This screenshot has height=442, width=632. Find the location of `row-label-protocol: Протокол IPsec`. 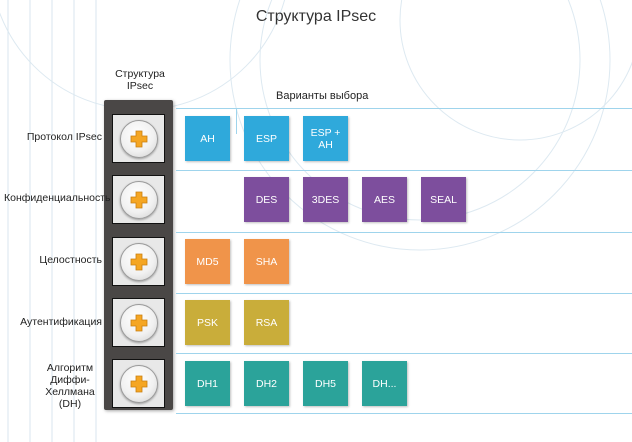

row-label-protocol: Протокол IPsec is located at coordinates (64, 137).